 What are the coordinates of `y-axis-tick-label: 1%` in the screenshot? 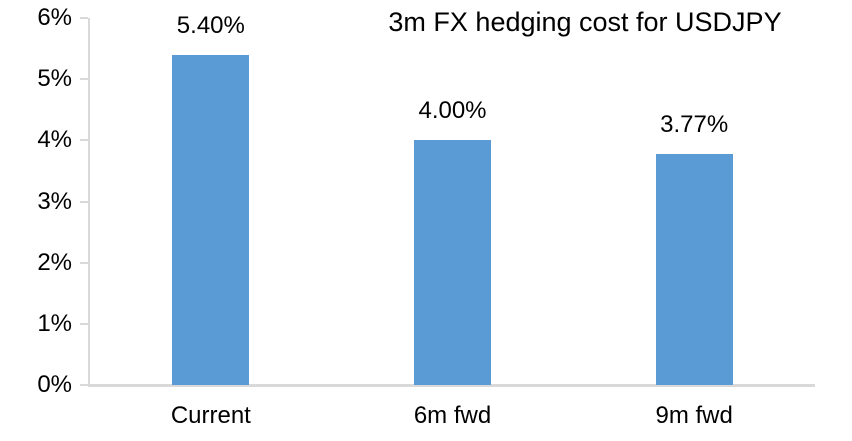 It's located at (54, 323).